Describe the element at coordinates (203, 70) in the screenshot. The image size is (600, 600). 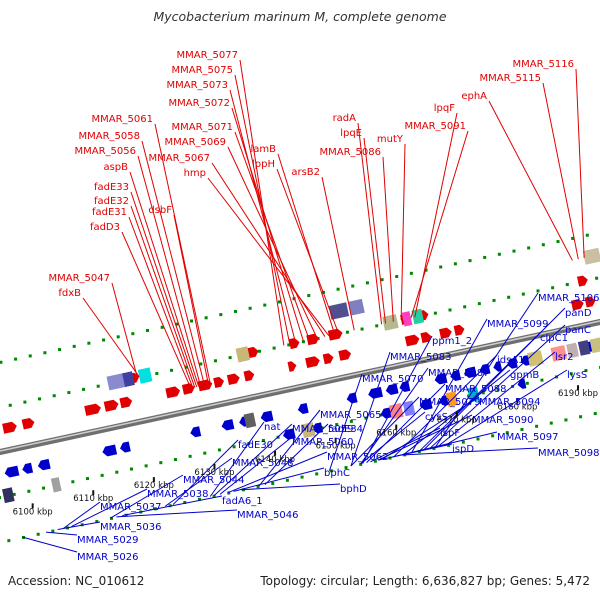
I see `forward-gene-label: MMAR_5075` at that location.